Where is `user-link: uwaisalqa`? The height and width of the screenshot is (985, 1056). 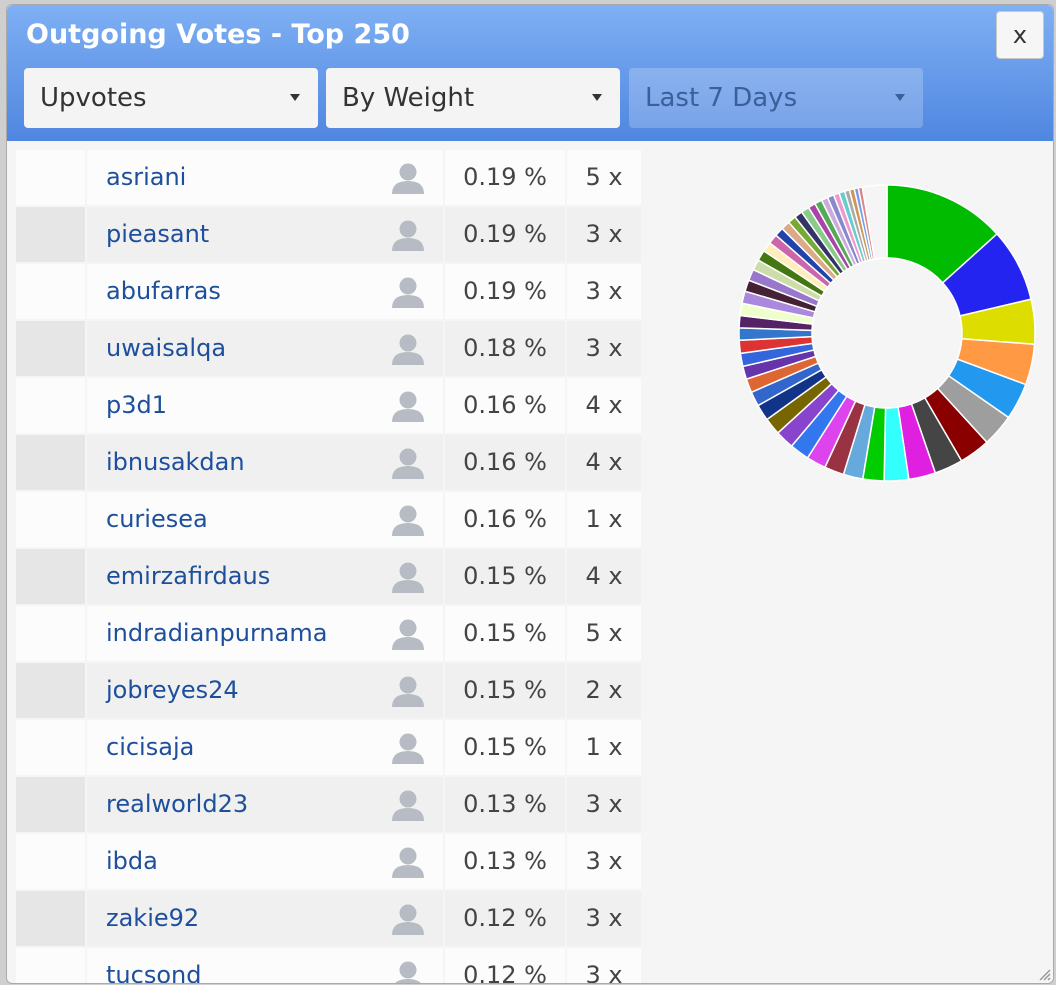
user-link: uwaisalqa is located at coordinates (166, 348).